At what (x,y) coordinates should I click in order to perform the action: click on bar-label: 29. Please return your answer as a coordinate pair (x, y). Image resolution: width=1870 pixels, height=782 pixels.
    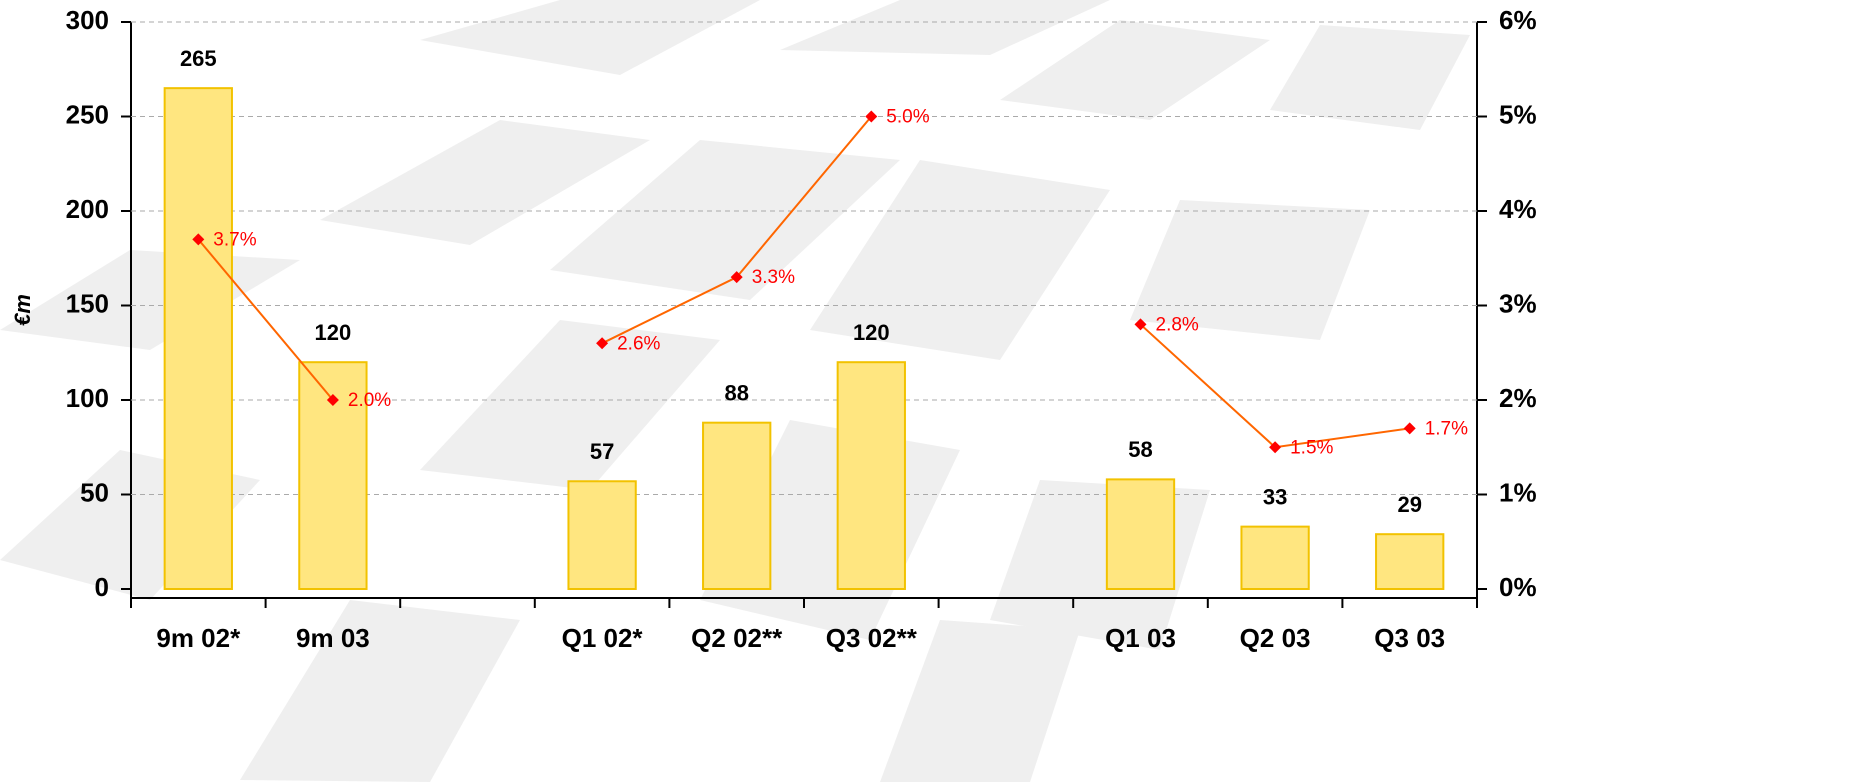
    Looking at the image, I should click on (1409, 504).